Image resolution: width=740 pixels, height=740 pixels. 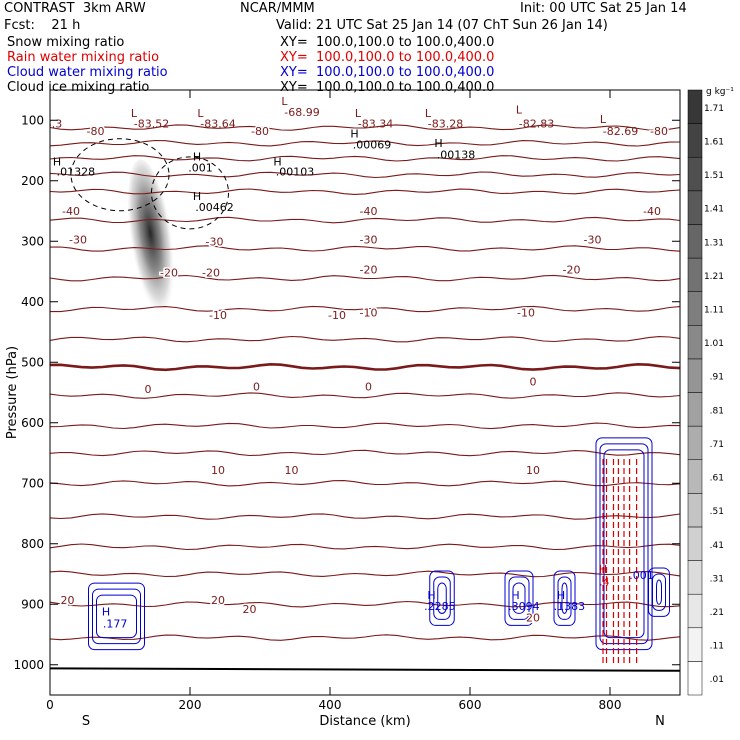 What do you see at coordinates (151, 123) in the screenshot?
I see `value-label-0: -83.52` at bounding box center [151, 123].